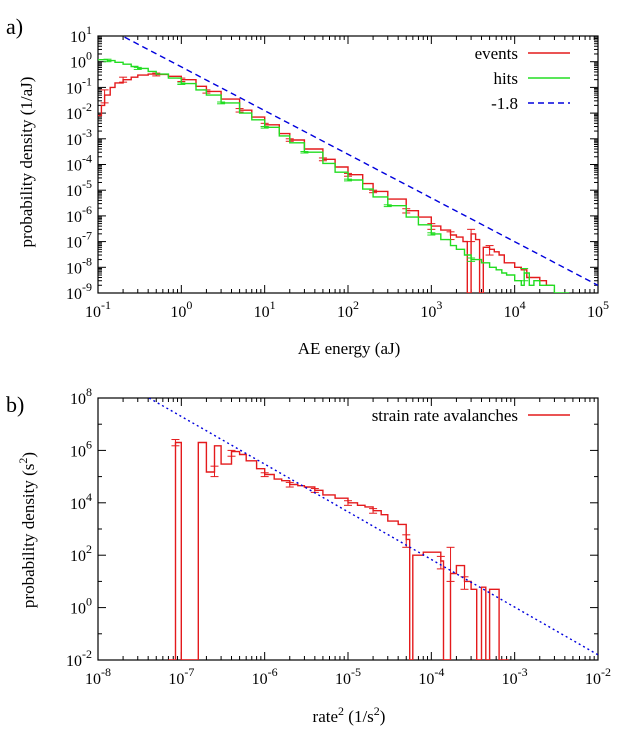 The image size is (619, 736). Describe the element at coordinates (265, 676) in the screenshot. I see `panel-b-x-tick-label: 10⁻⁶` at that location.